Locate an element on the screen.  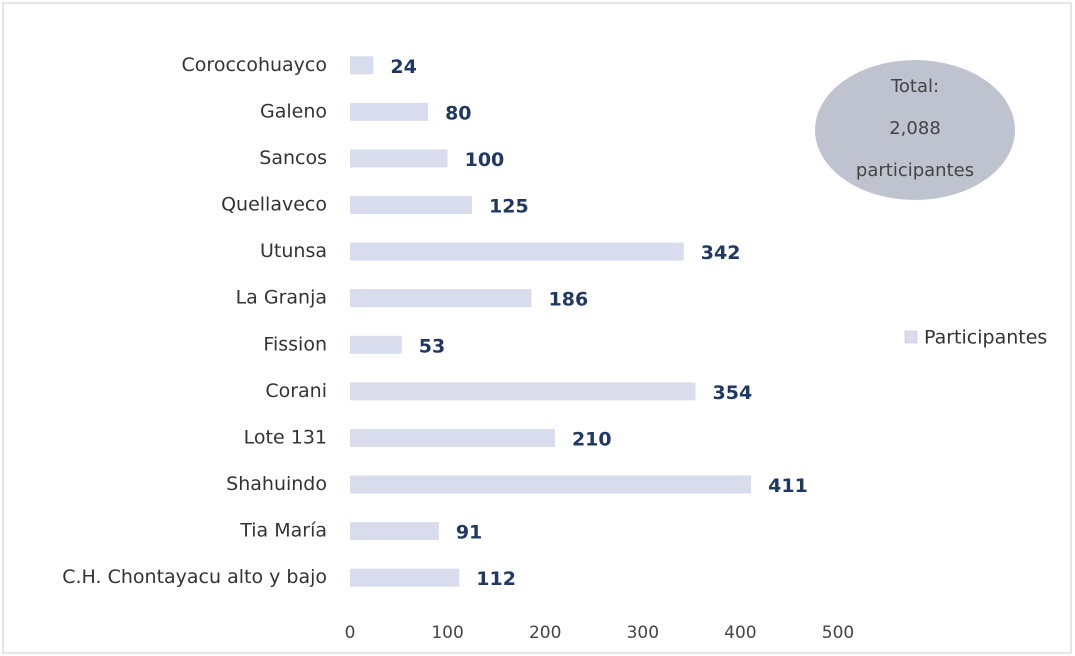
x-tick-label: 400 is located at coordinates (740, 633).